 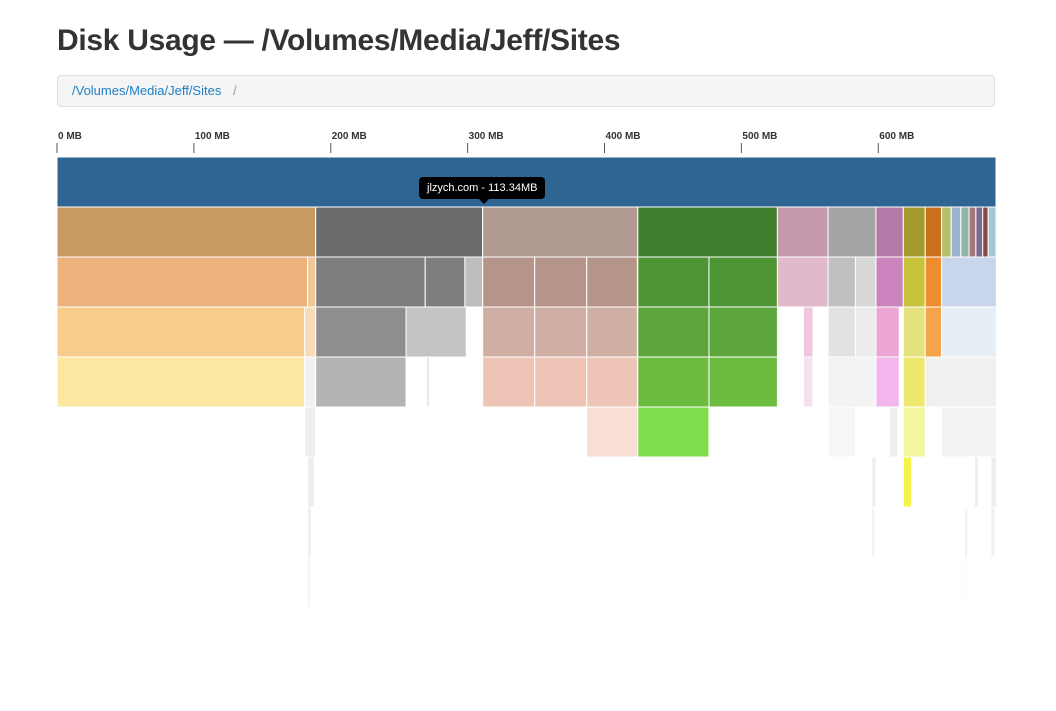 What do you see at coordinates (70, 136) in the screenshot?
I see `axis-tick-label: 0 MB` at bounding box center [70, 136].